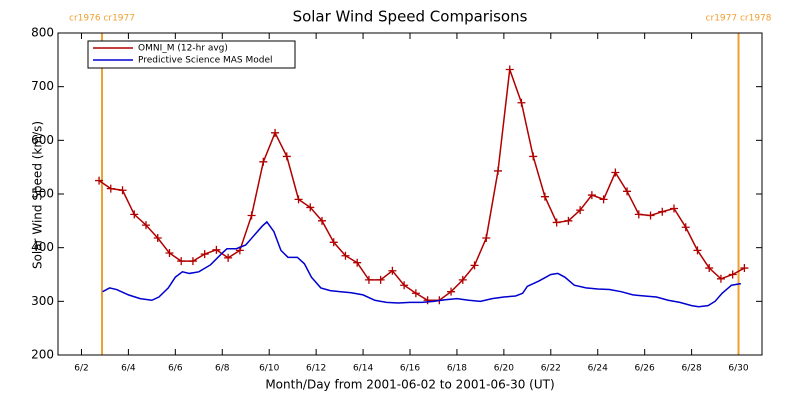 This screenshot has width=800, height=404. What do you see at coordinates (410, 369) in the screenshot?
I see `x-tick-label: 6/16` at bounding box center [410, 369].